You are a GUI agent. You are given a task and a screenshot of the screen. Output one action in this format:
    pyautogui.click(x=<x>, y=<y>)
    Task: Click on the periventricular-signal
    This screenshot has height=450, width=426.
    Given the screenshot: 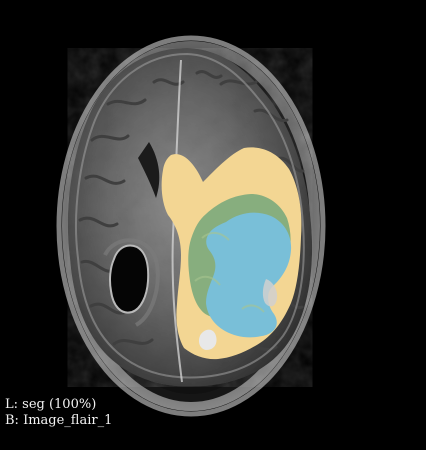 What is the action you would take?
    pyautogui.click(x=131, y=282)
    